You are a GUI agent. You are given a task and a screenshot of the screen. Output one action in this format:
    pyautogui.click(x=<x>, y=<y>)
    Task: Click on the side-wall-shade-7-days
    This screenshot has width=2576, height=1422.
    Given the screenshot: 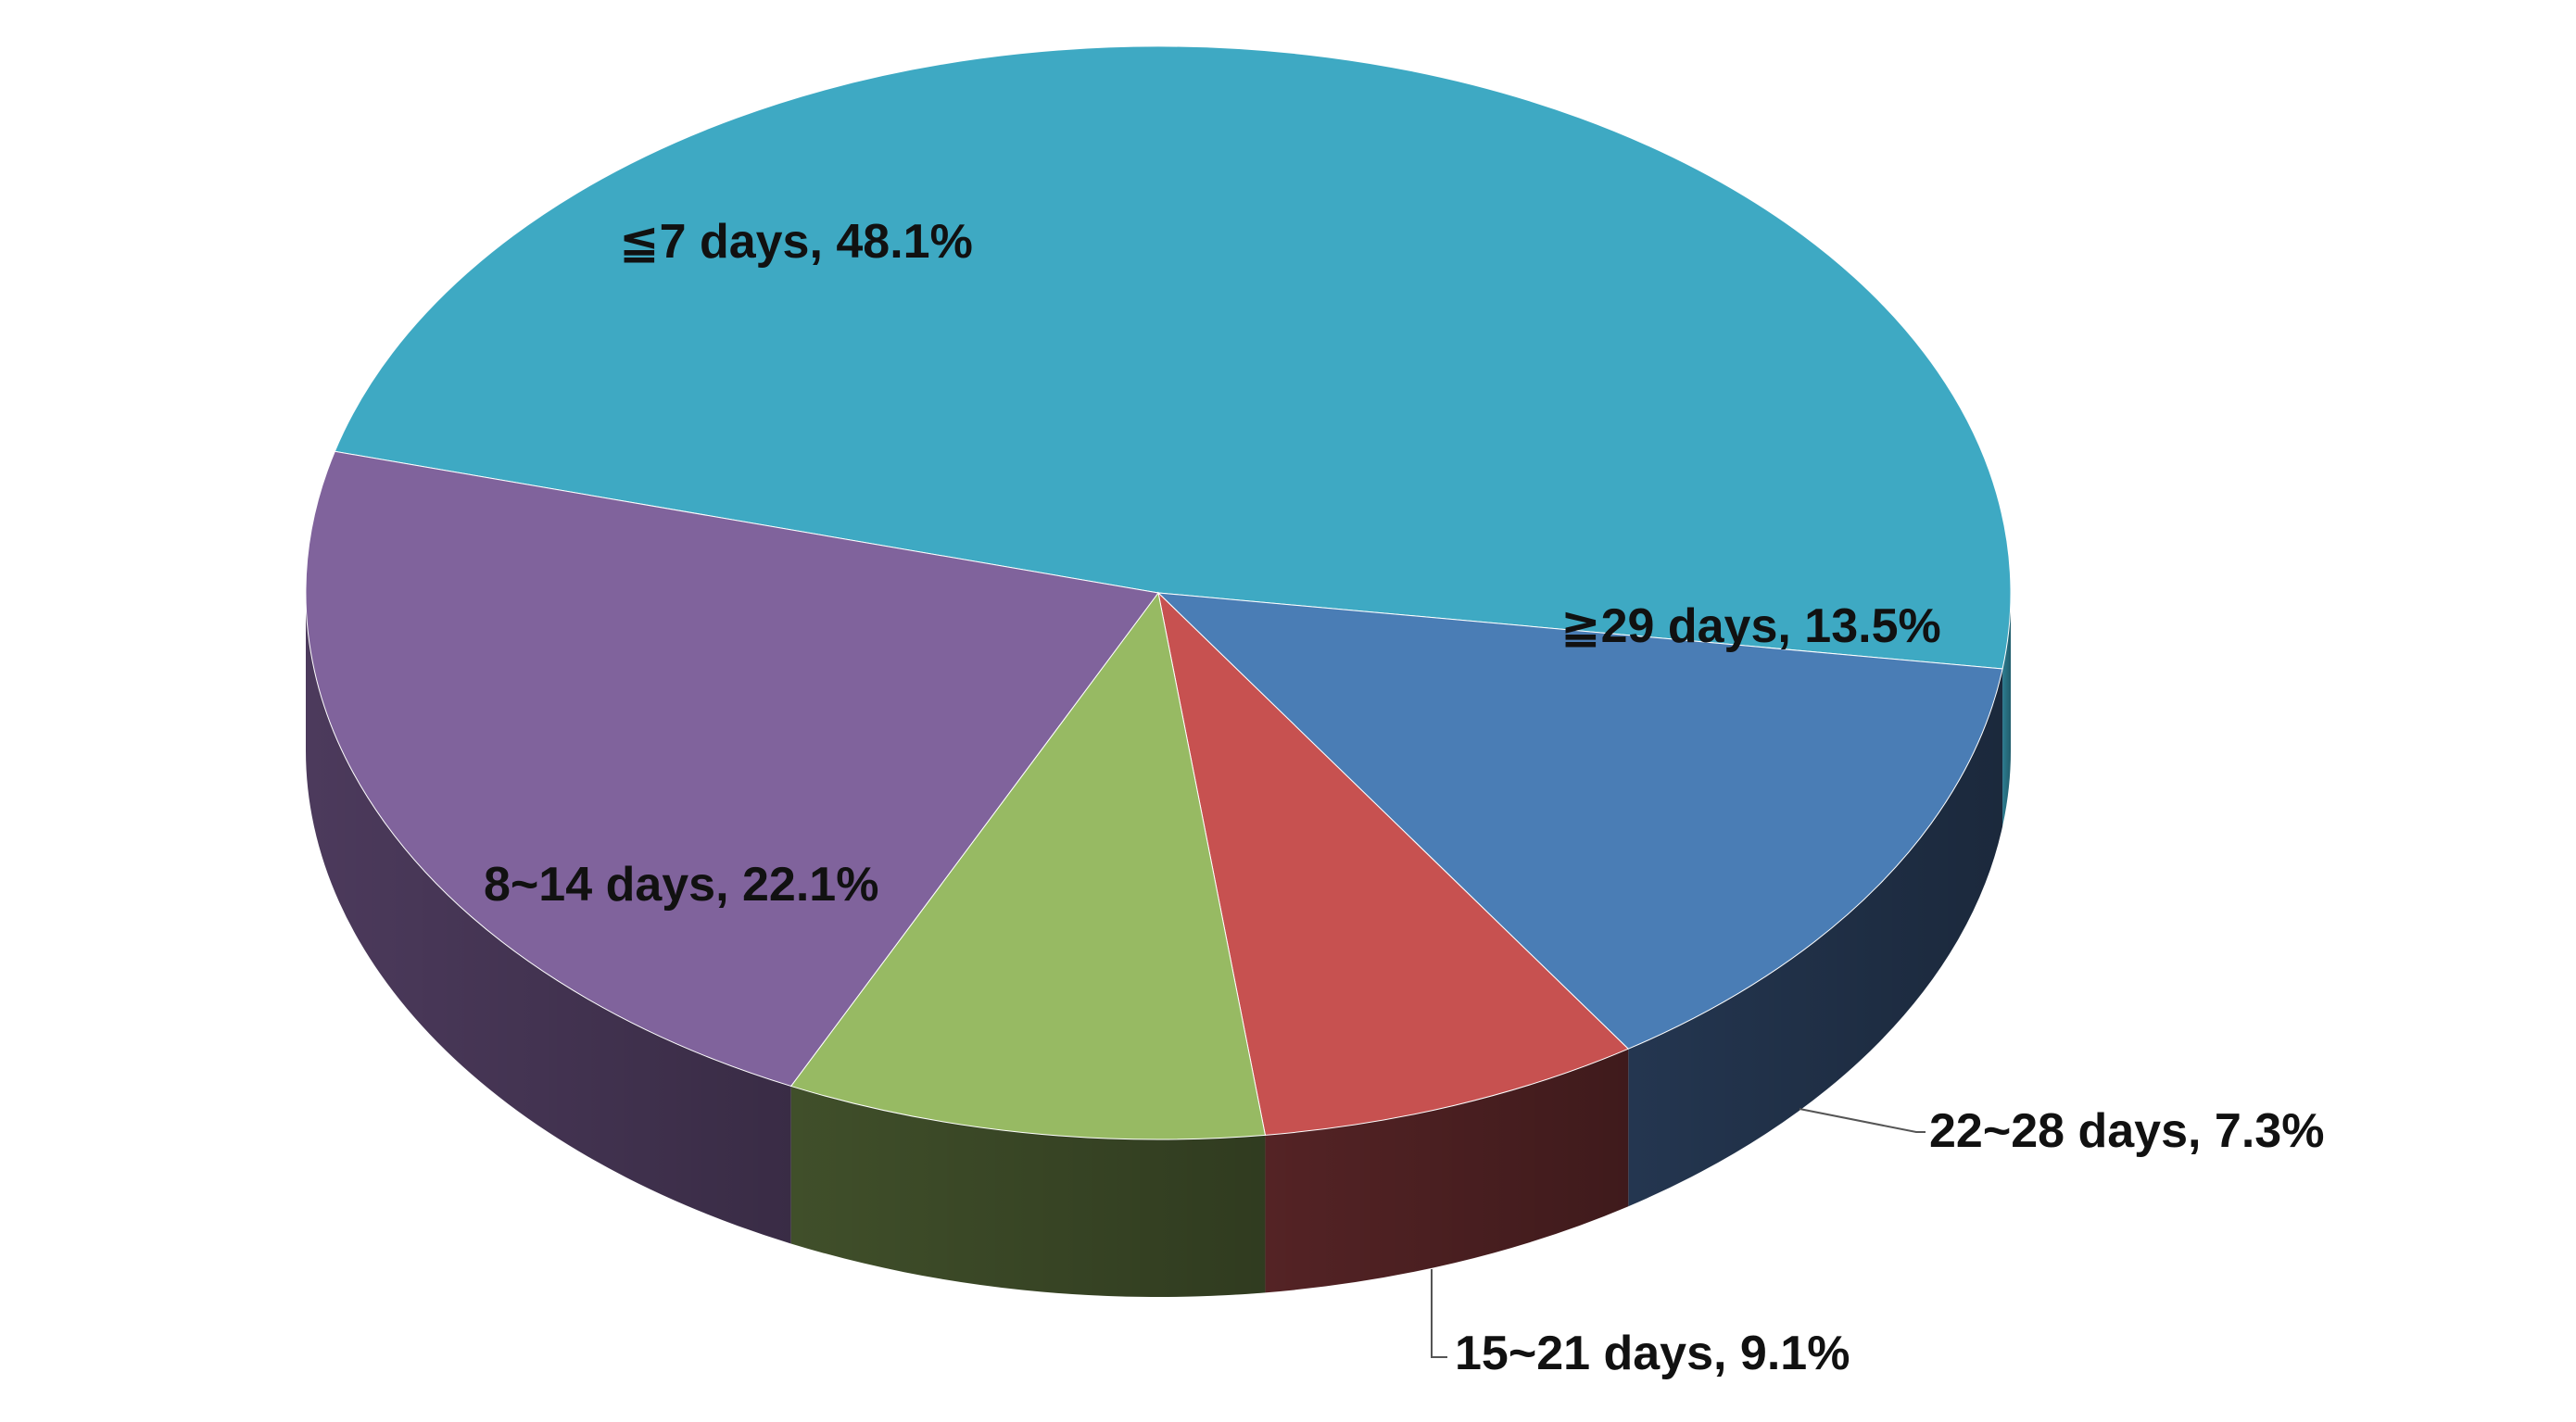 What is the action you would take?
    pyautogui.click(x=2007, y=709)
    